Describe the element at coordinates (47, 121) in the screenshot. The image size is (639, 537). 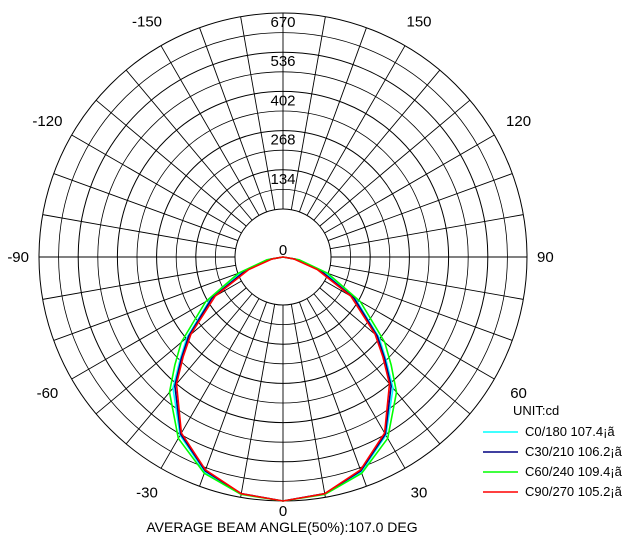
I see `angle-tick-label: -120` at that location.